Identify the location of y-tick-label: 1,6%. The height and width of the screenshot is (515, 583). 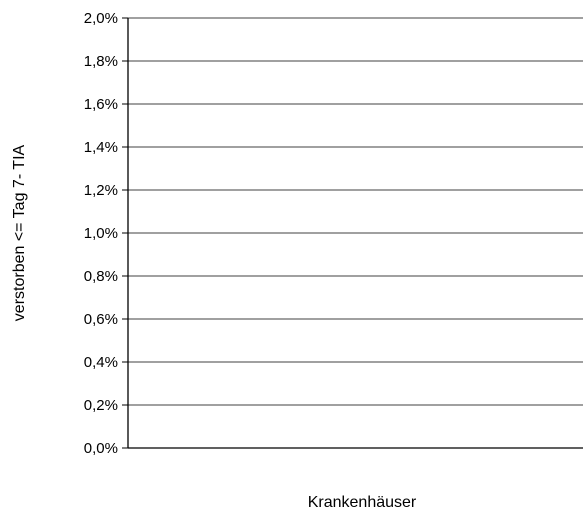
(101, 104).